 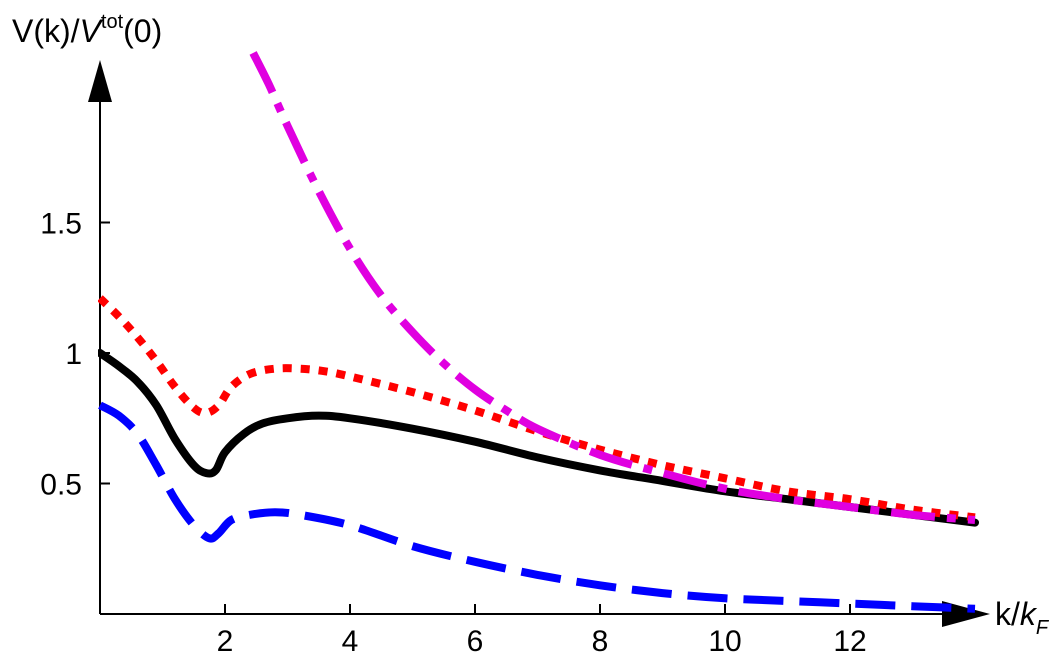 I want to click on x-tick-label: 10, so click(x=724, y=641).